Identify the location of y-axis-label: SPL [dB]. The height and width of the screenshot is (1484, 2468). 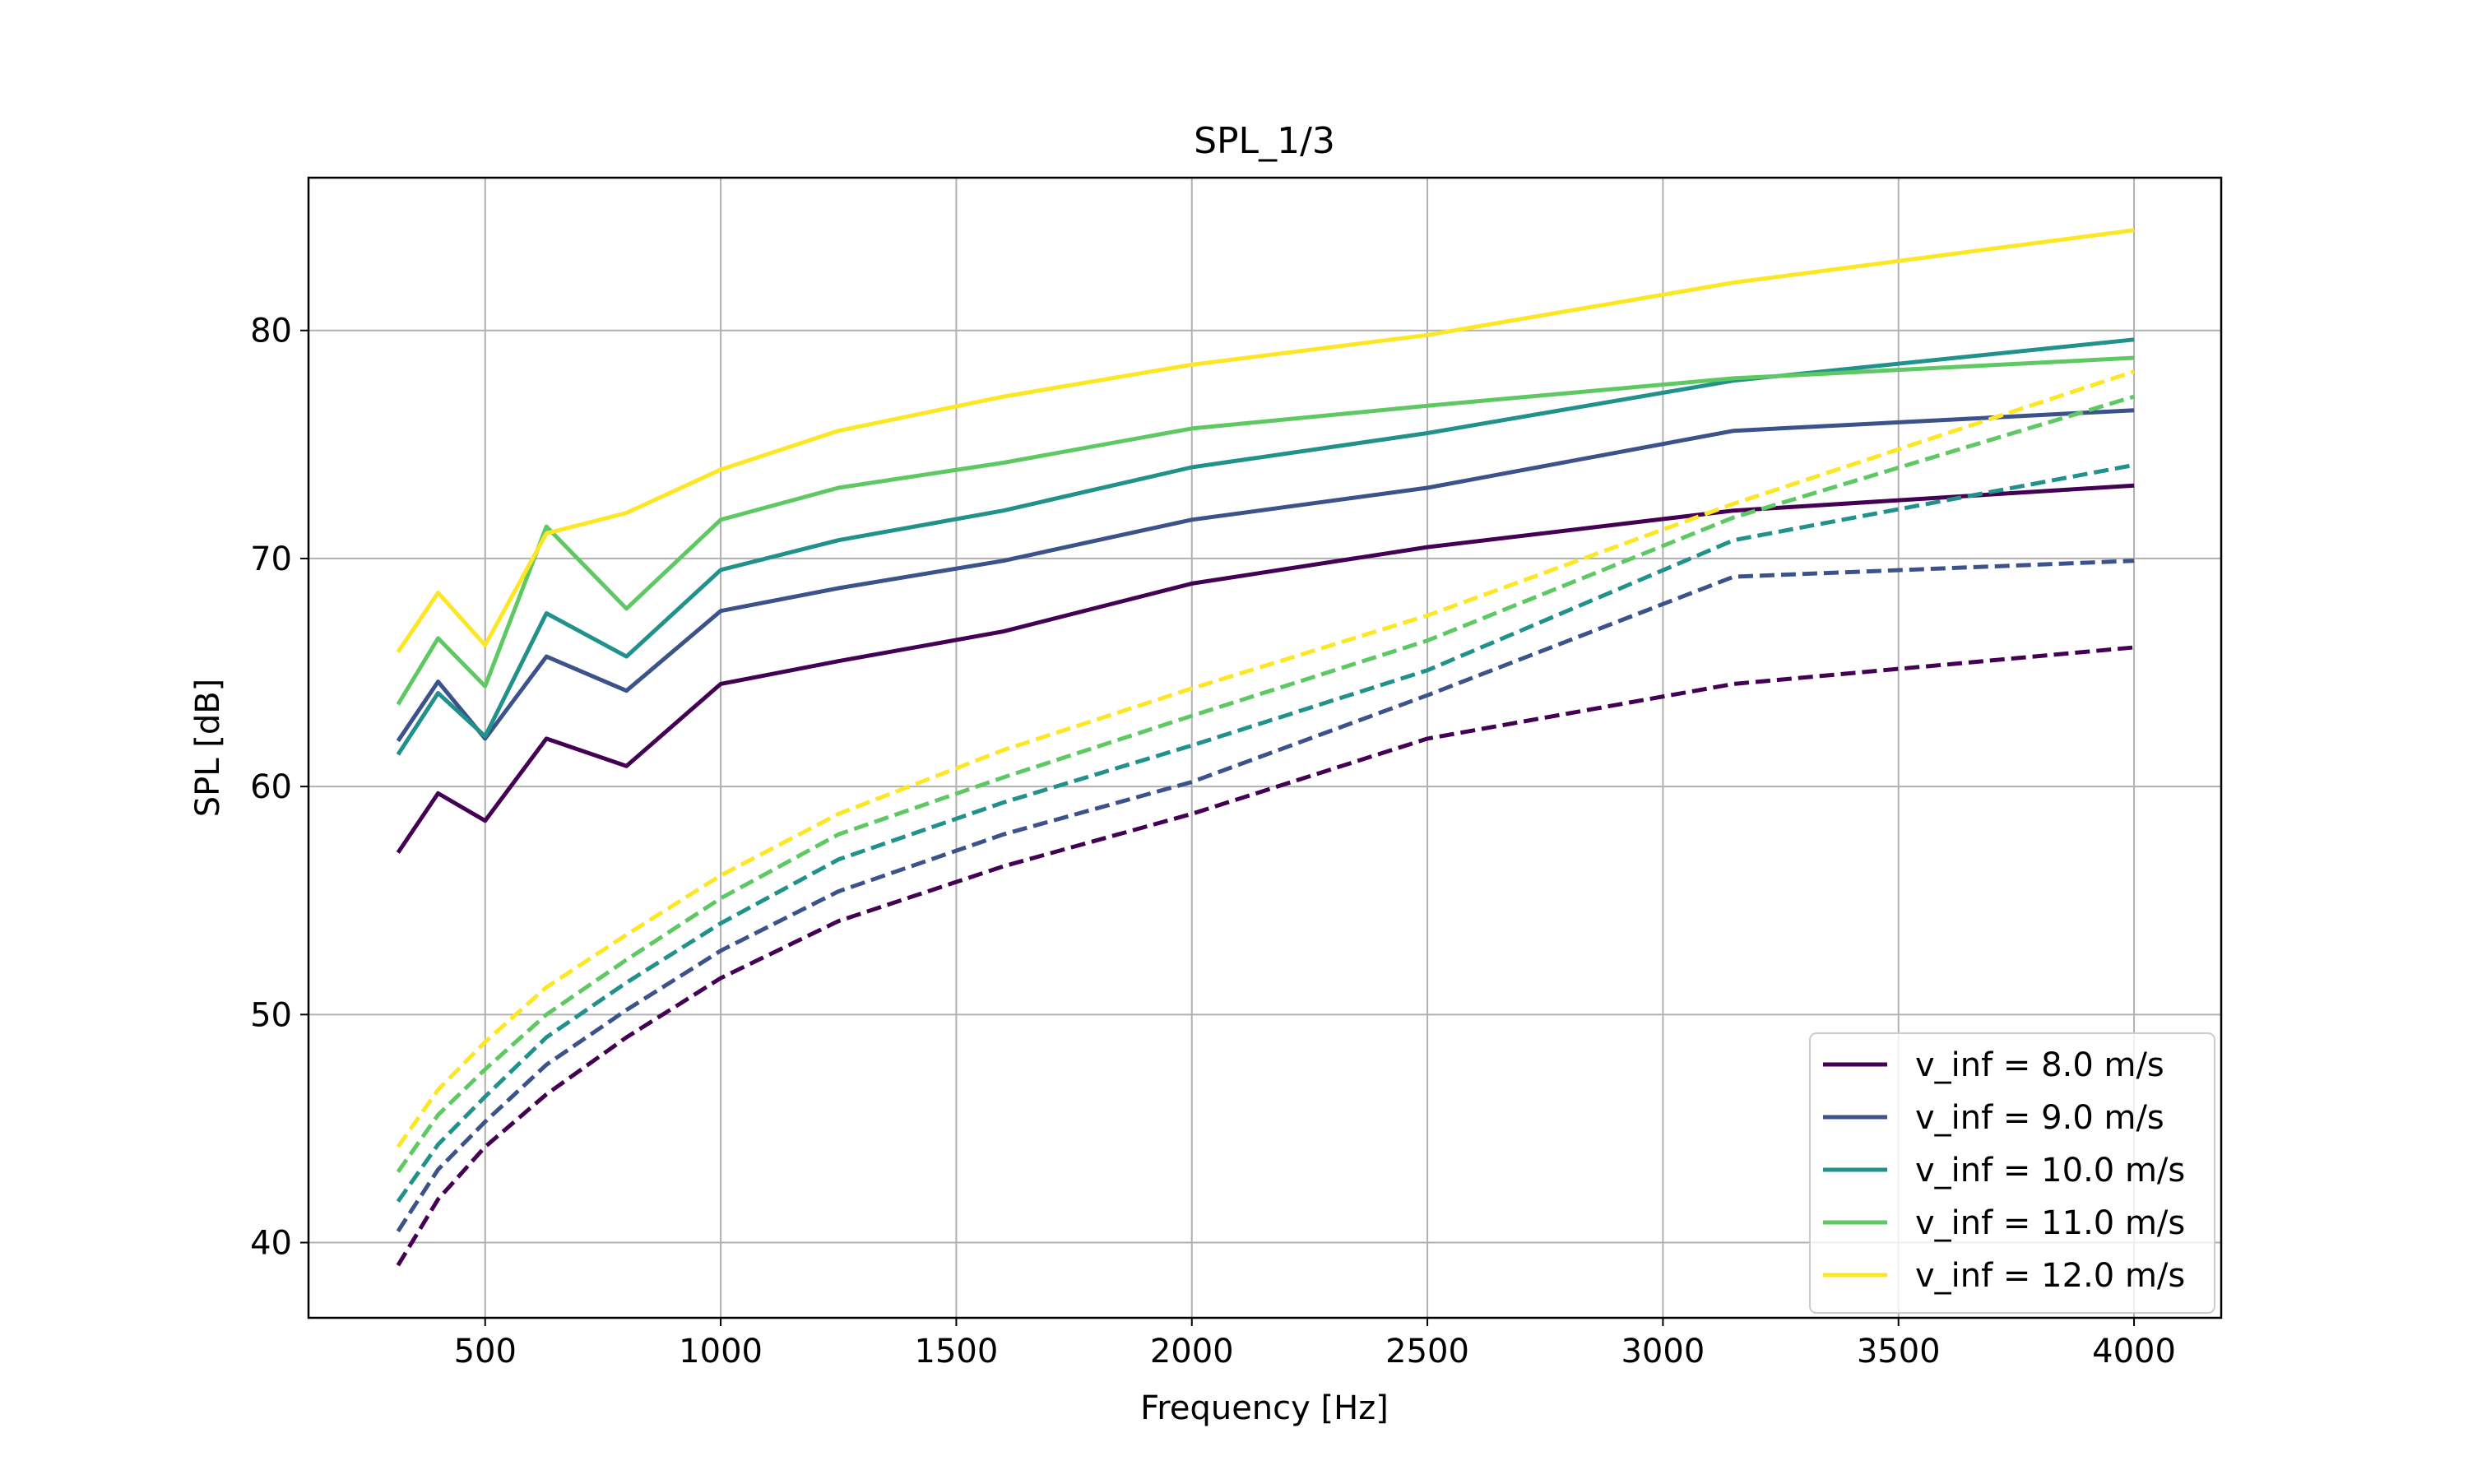
(208, 748).